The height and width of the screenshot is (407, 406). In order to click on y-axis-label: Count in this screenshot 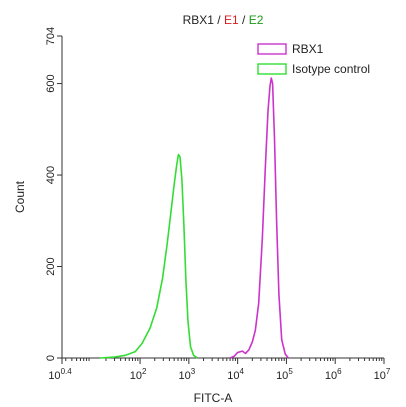, I will do `click(20, 196)`.